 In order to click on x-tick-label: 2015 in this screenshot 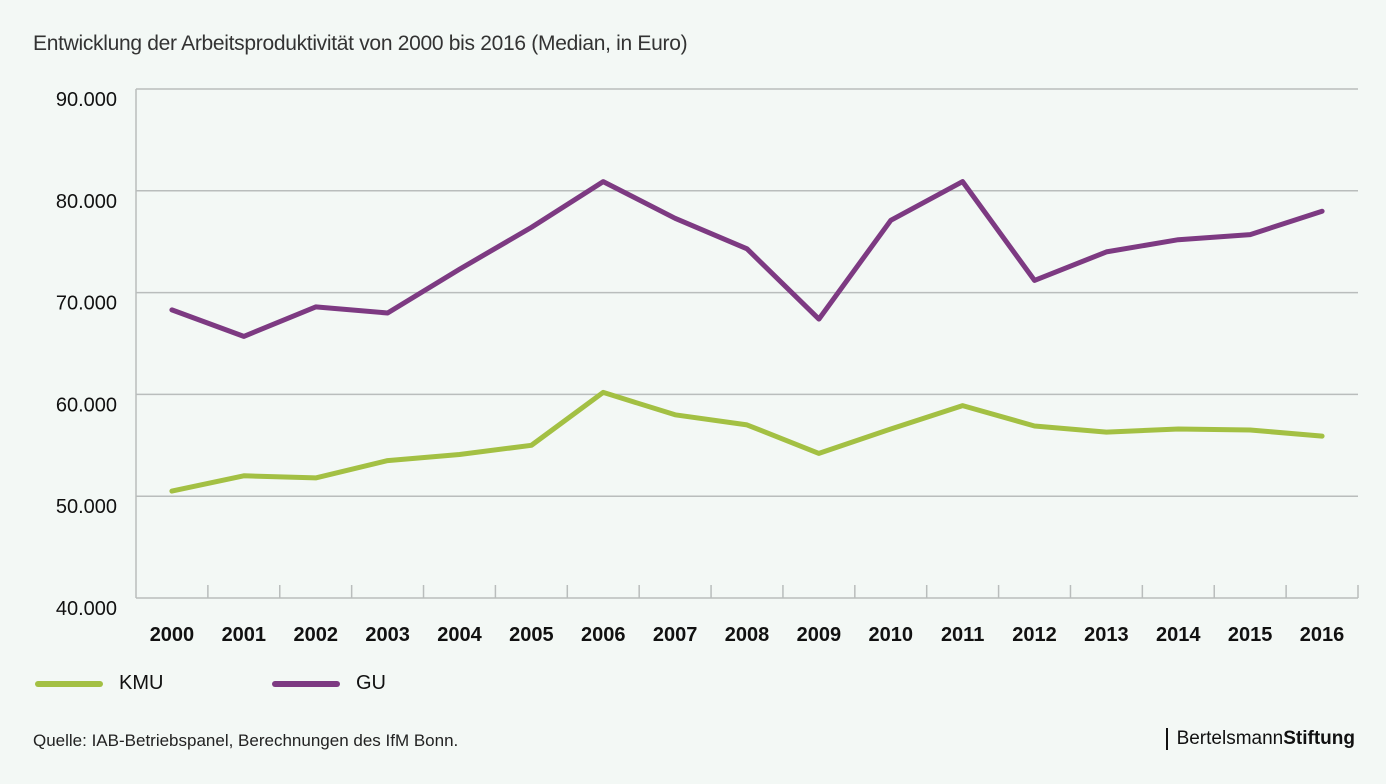, I will do `click(1250, 635)`.